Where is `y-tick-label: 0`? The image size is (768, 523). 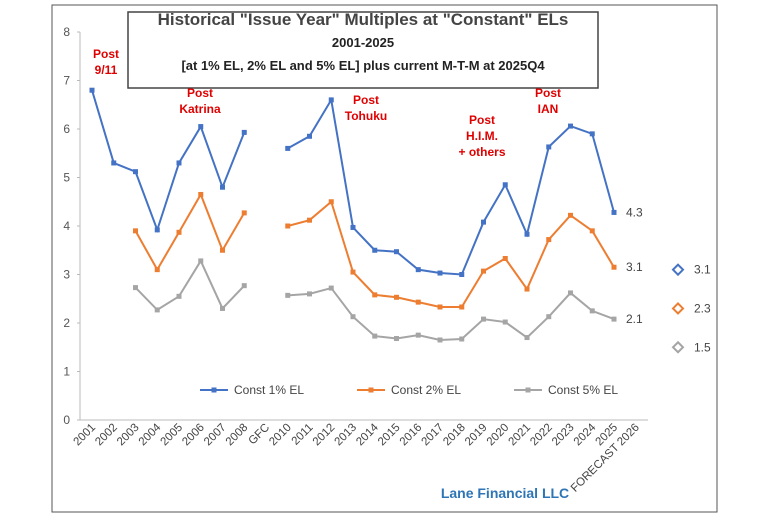
y-tick-label: 0 is located at coordinates (66, 420).